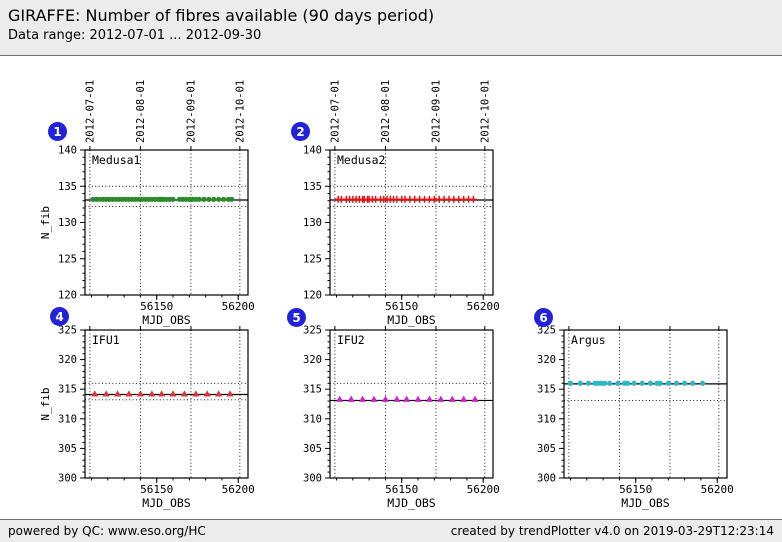 The width and height of the screenshot is (782, 542). I want to click on plot-badge-1: 1, so click(57, 131).